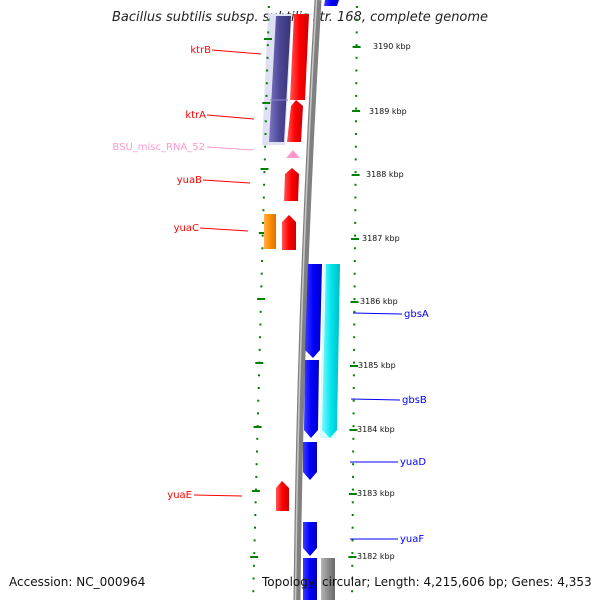 The height and width of the screenshot is (600, 600). Describe the element at coordinates (413, 462) in the screenshot. I see `gene-label-yuaD: yuaD` at that location.